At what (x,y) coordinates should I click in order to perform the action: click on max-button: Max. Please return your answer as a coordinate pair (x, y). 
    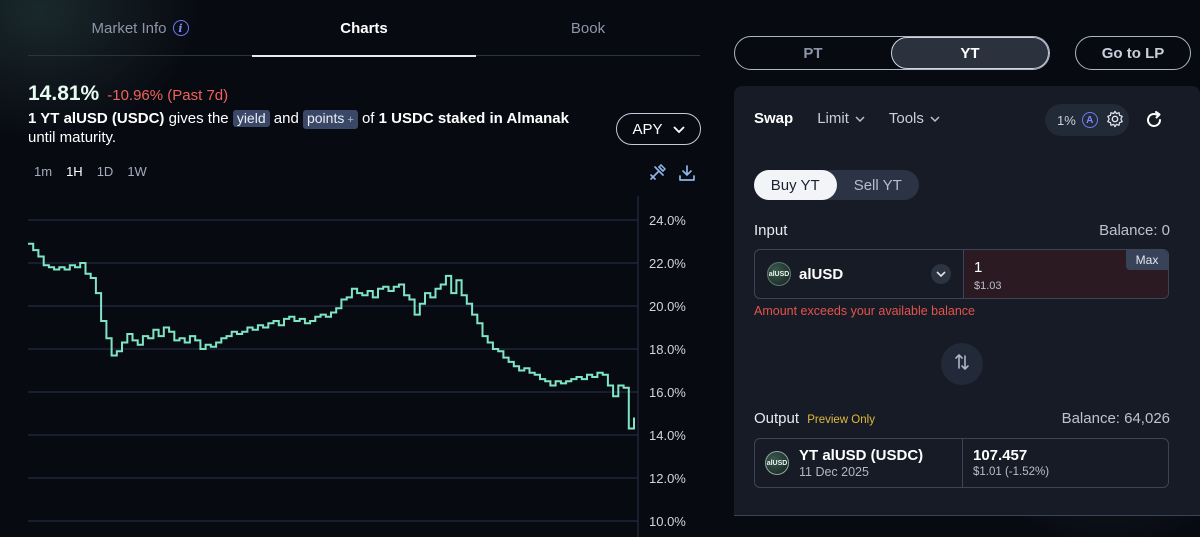
    Looking at the image, I should click on (1147, 260).